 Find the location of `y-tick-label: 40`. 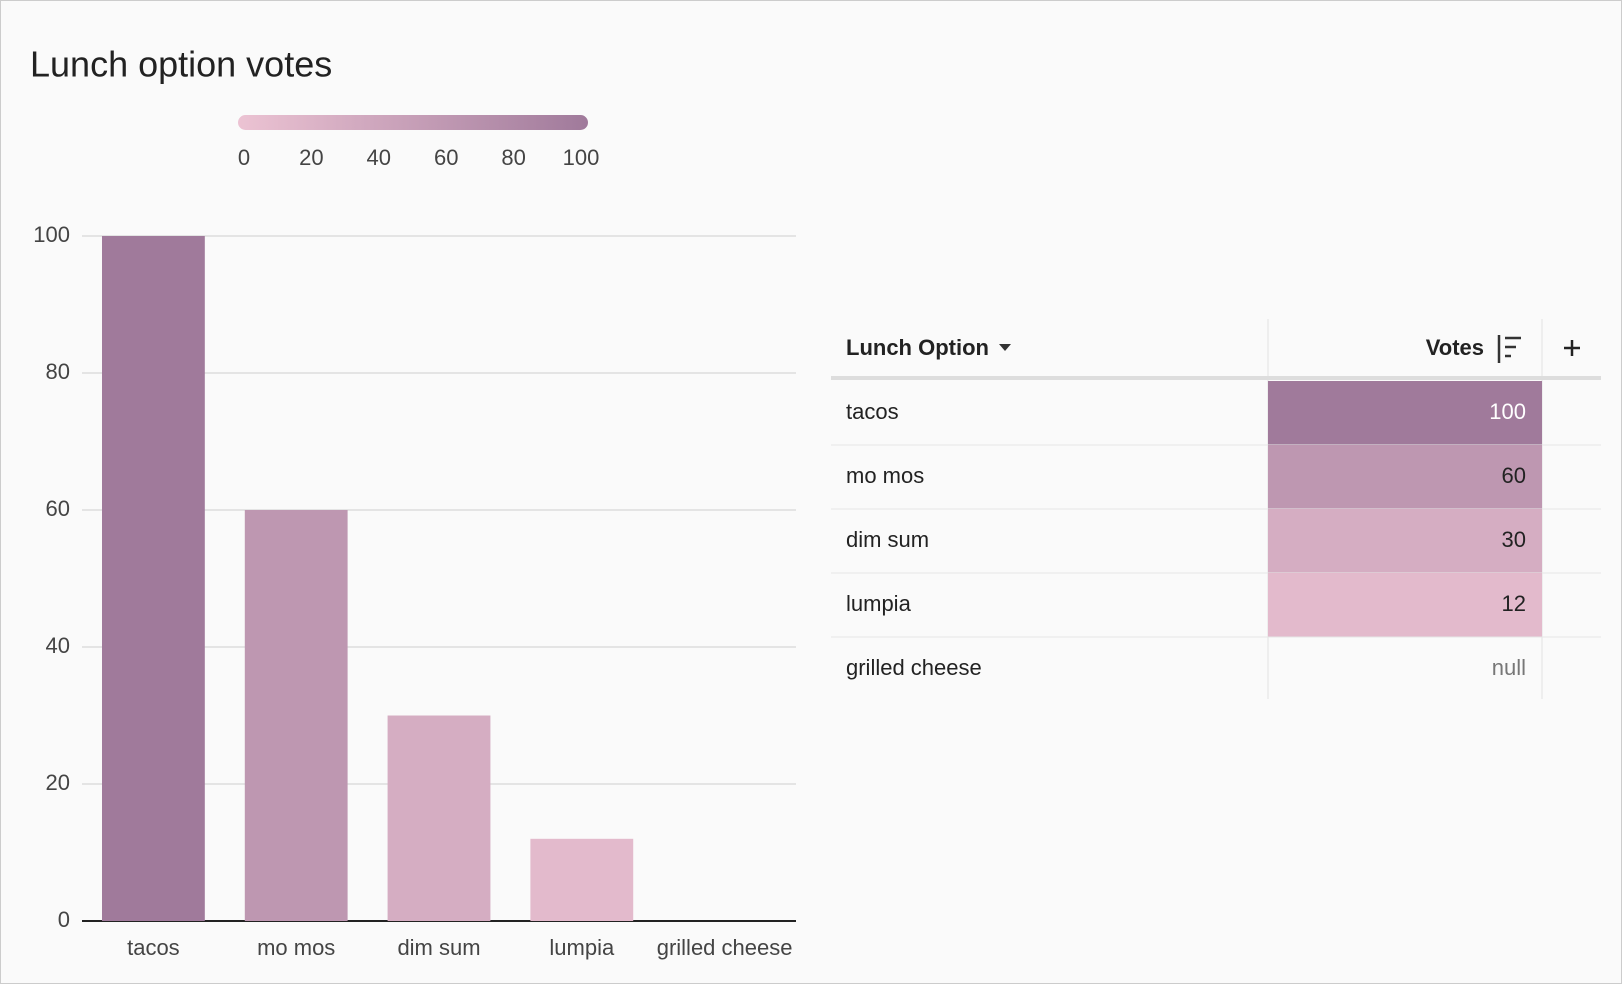

y-tick-label: 40 is located at coordinates (58, 645).